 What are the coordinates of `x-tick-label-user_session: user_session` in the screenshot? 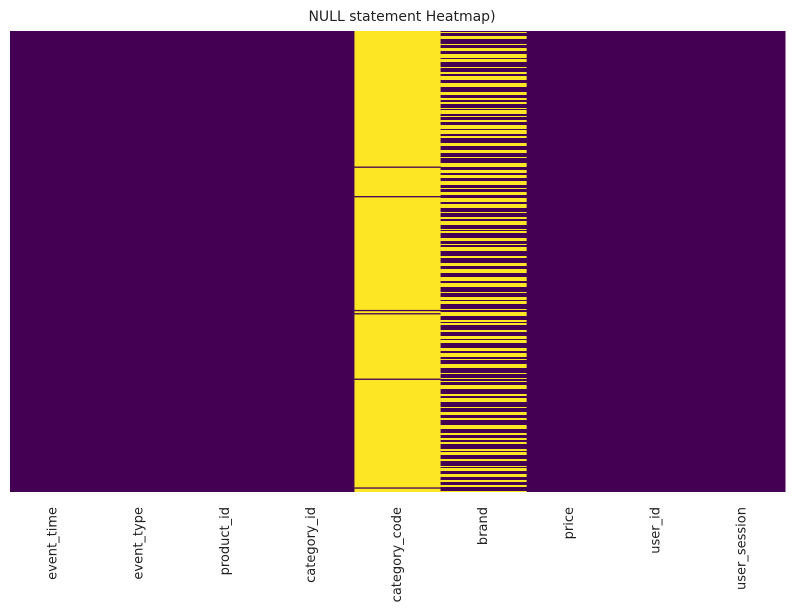 It's located at (741, 548).